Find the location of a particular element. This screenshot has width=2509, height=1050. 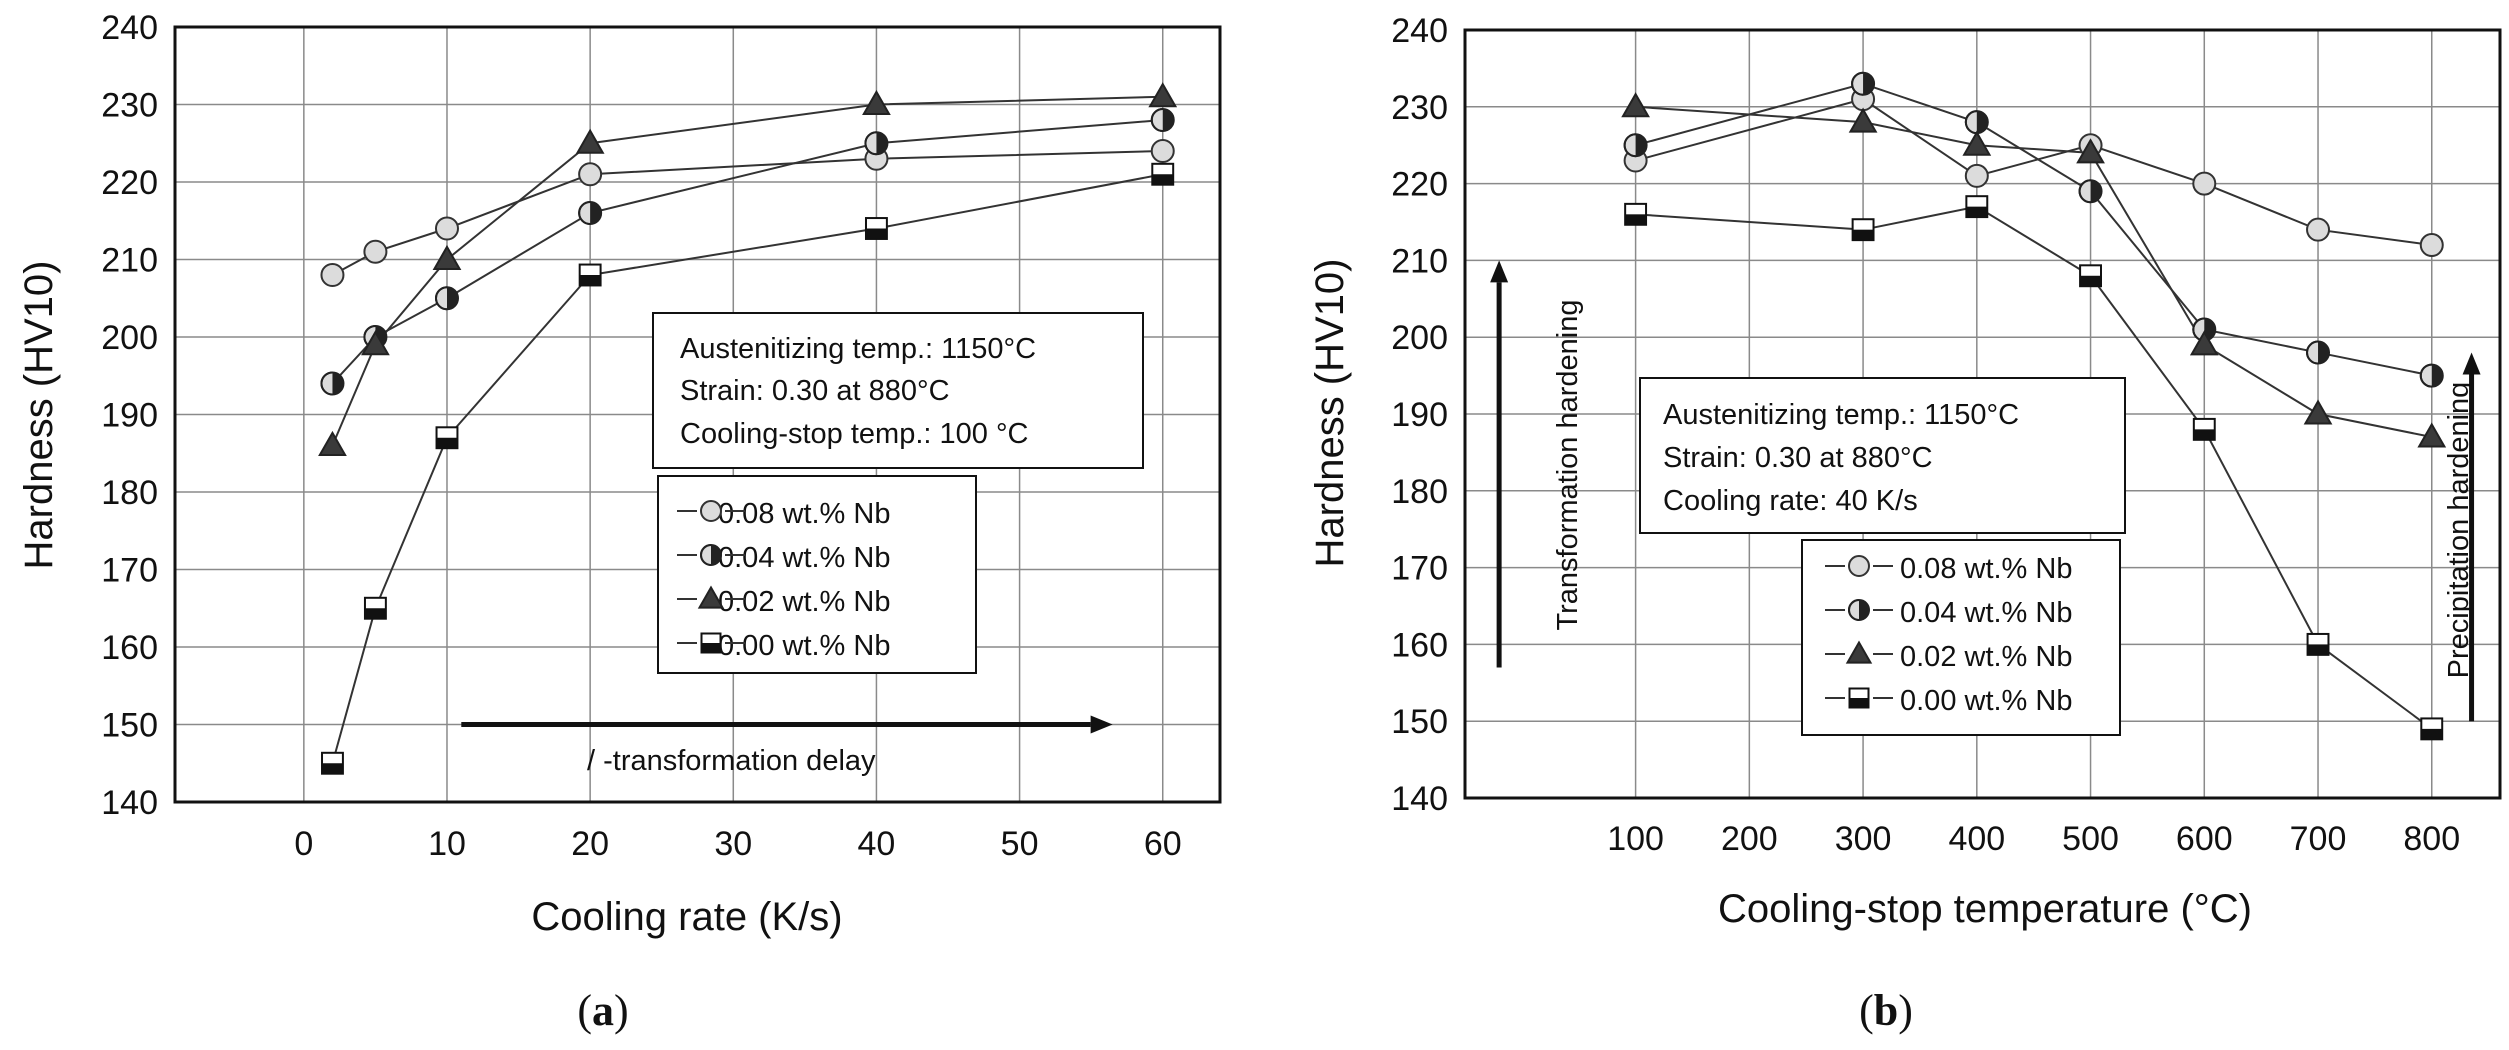

panel-a-x-tick-50: 50 is located at coordinates (1020, 844).